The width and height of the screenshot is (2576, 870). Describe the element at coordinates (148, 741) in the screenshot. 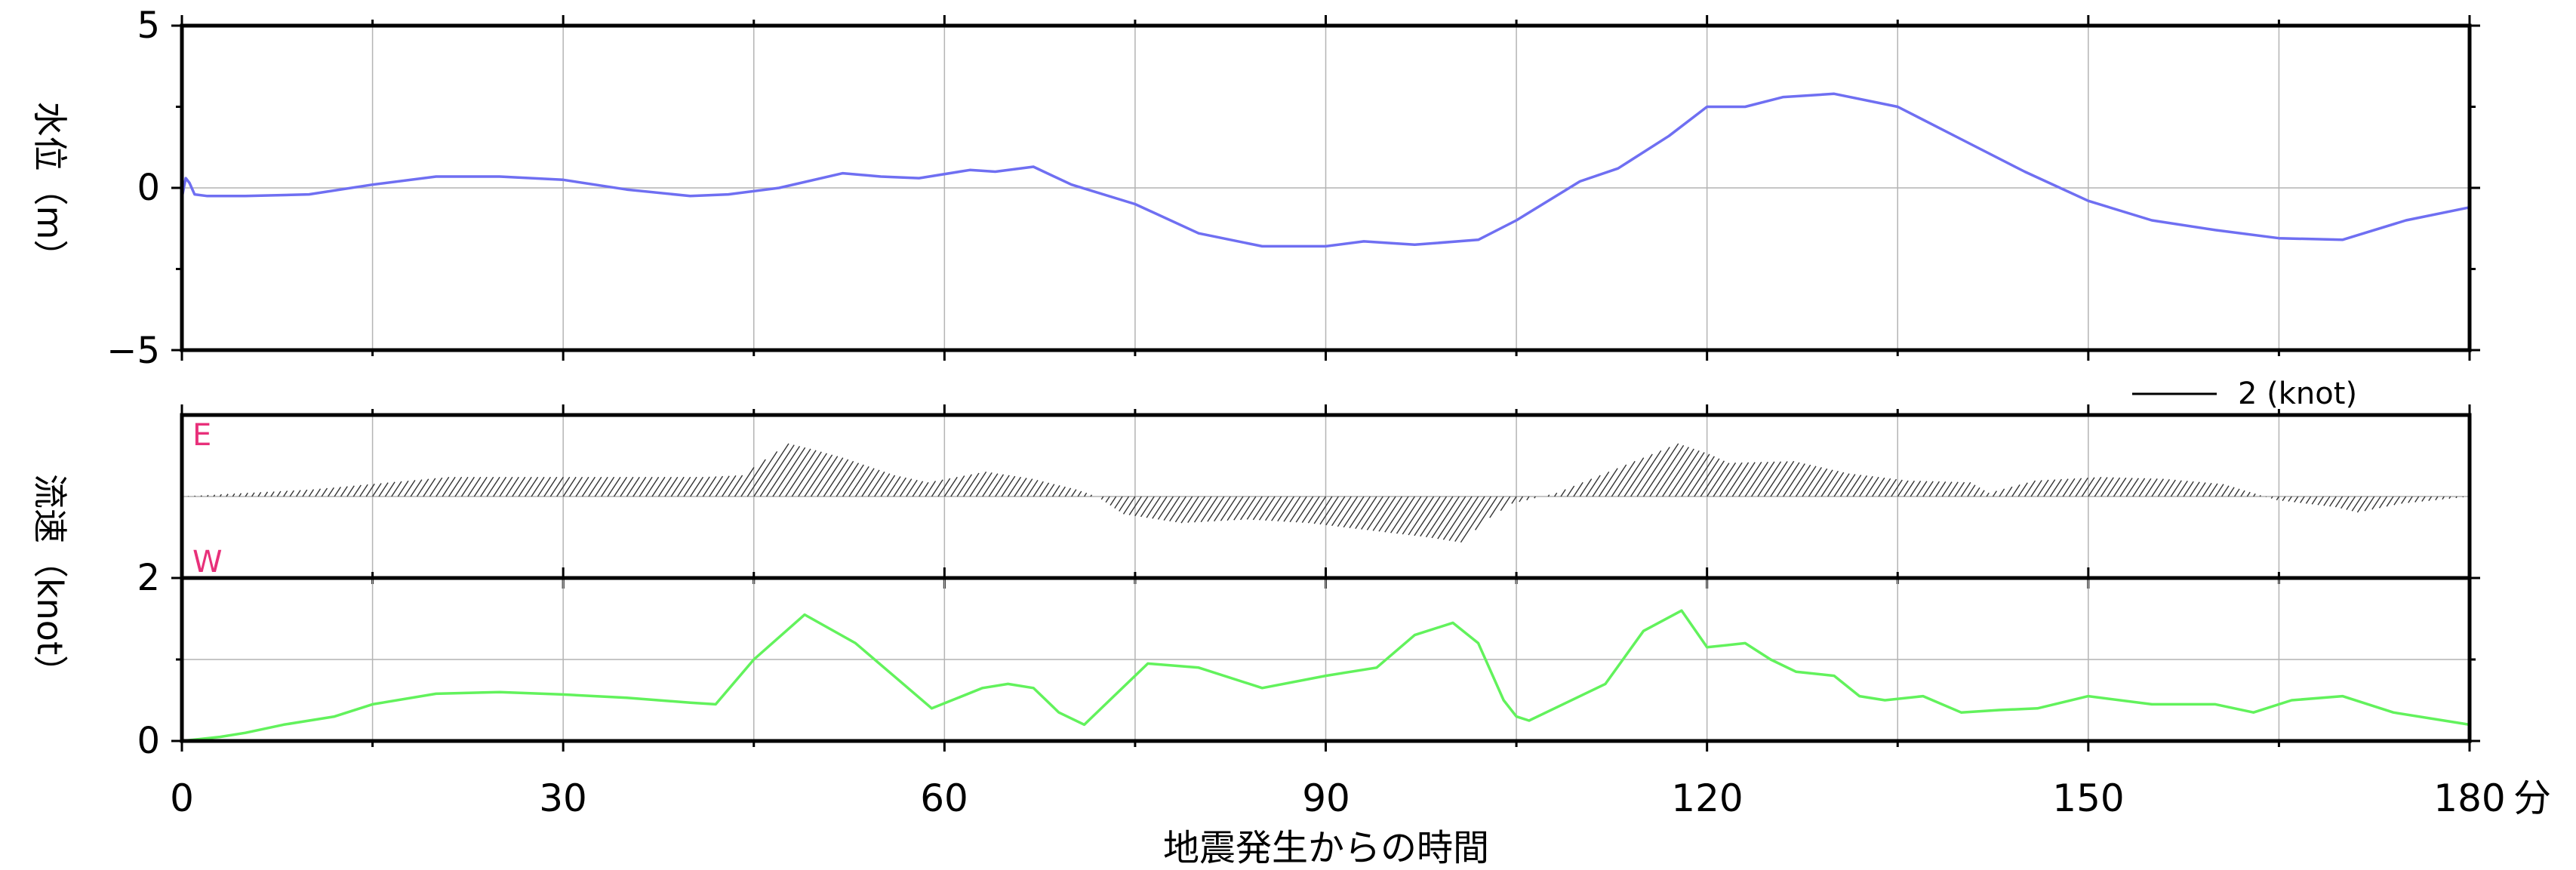

I see `speed-ytick-label: 0` at that location.